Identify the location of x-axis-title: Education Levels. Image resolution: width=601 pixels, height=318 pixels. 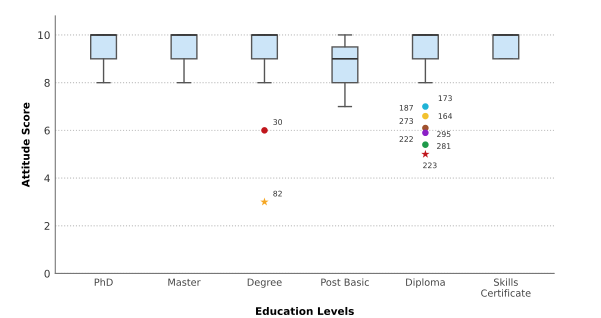
(305, 311).